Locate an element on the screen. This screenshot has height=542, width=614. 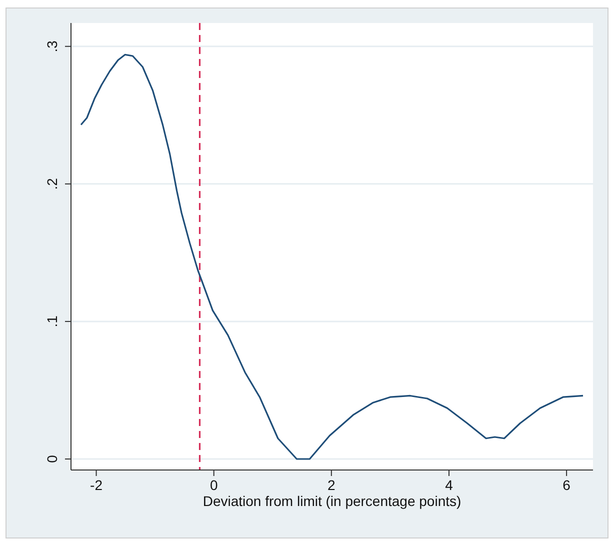
x-tick-label: 0 is located at coordinates (214, 485).